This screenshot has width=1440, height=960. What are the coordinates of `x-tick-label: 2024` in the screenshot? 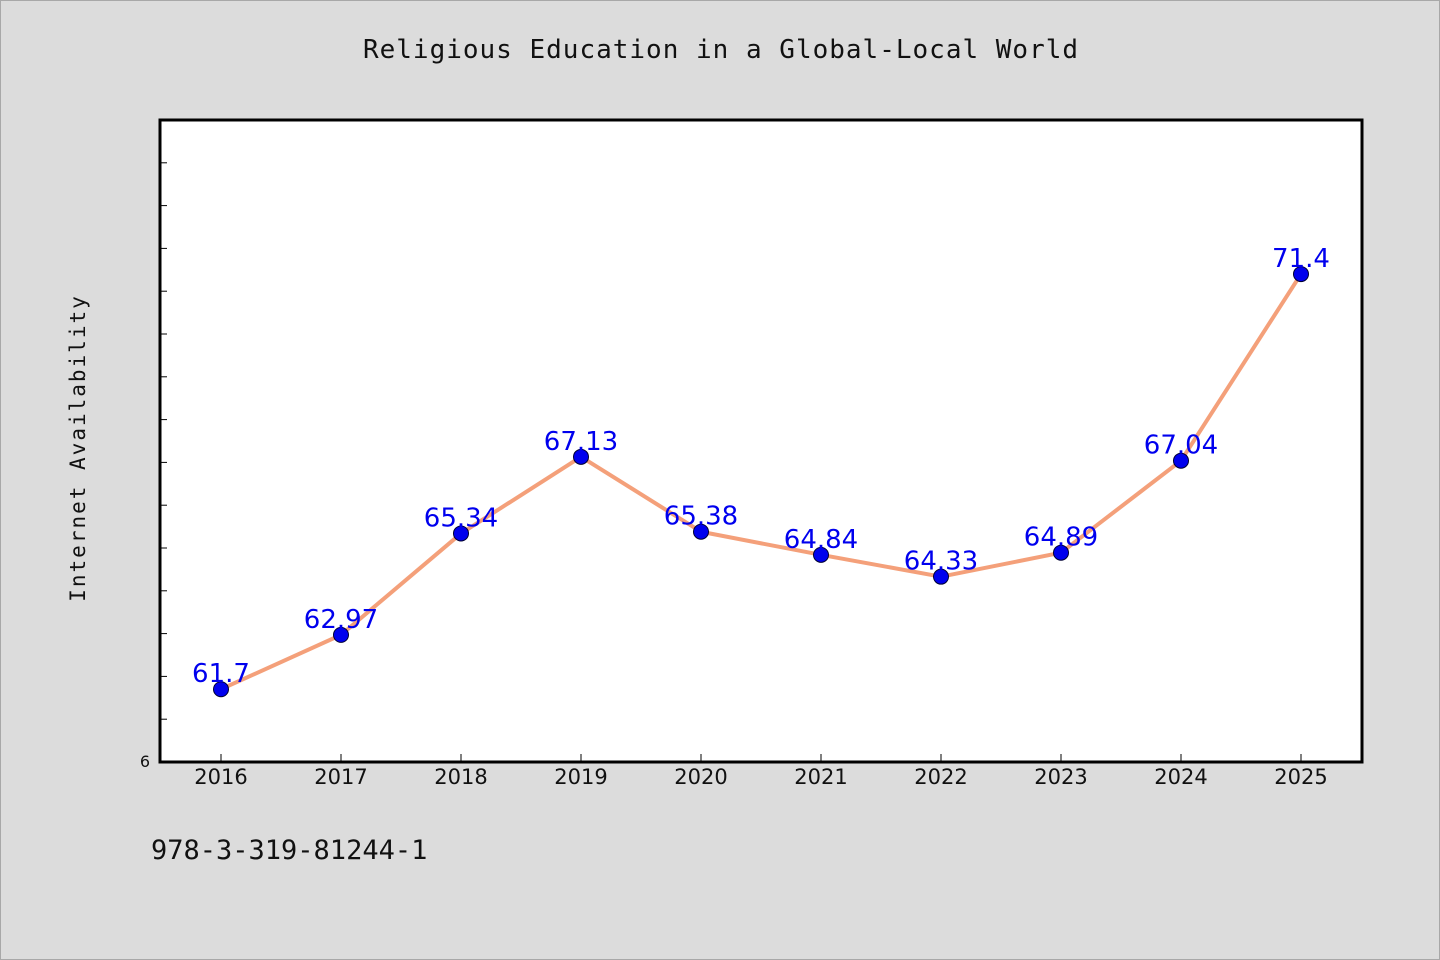 It's located at (1180, 777).